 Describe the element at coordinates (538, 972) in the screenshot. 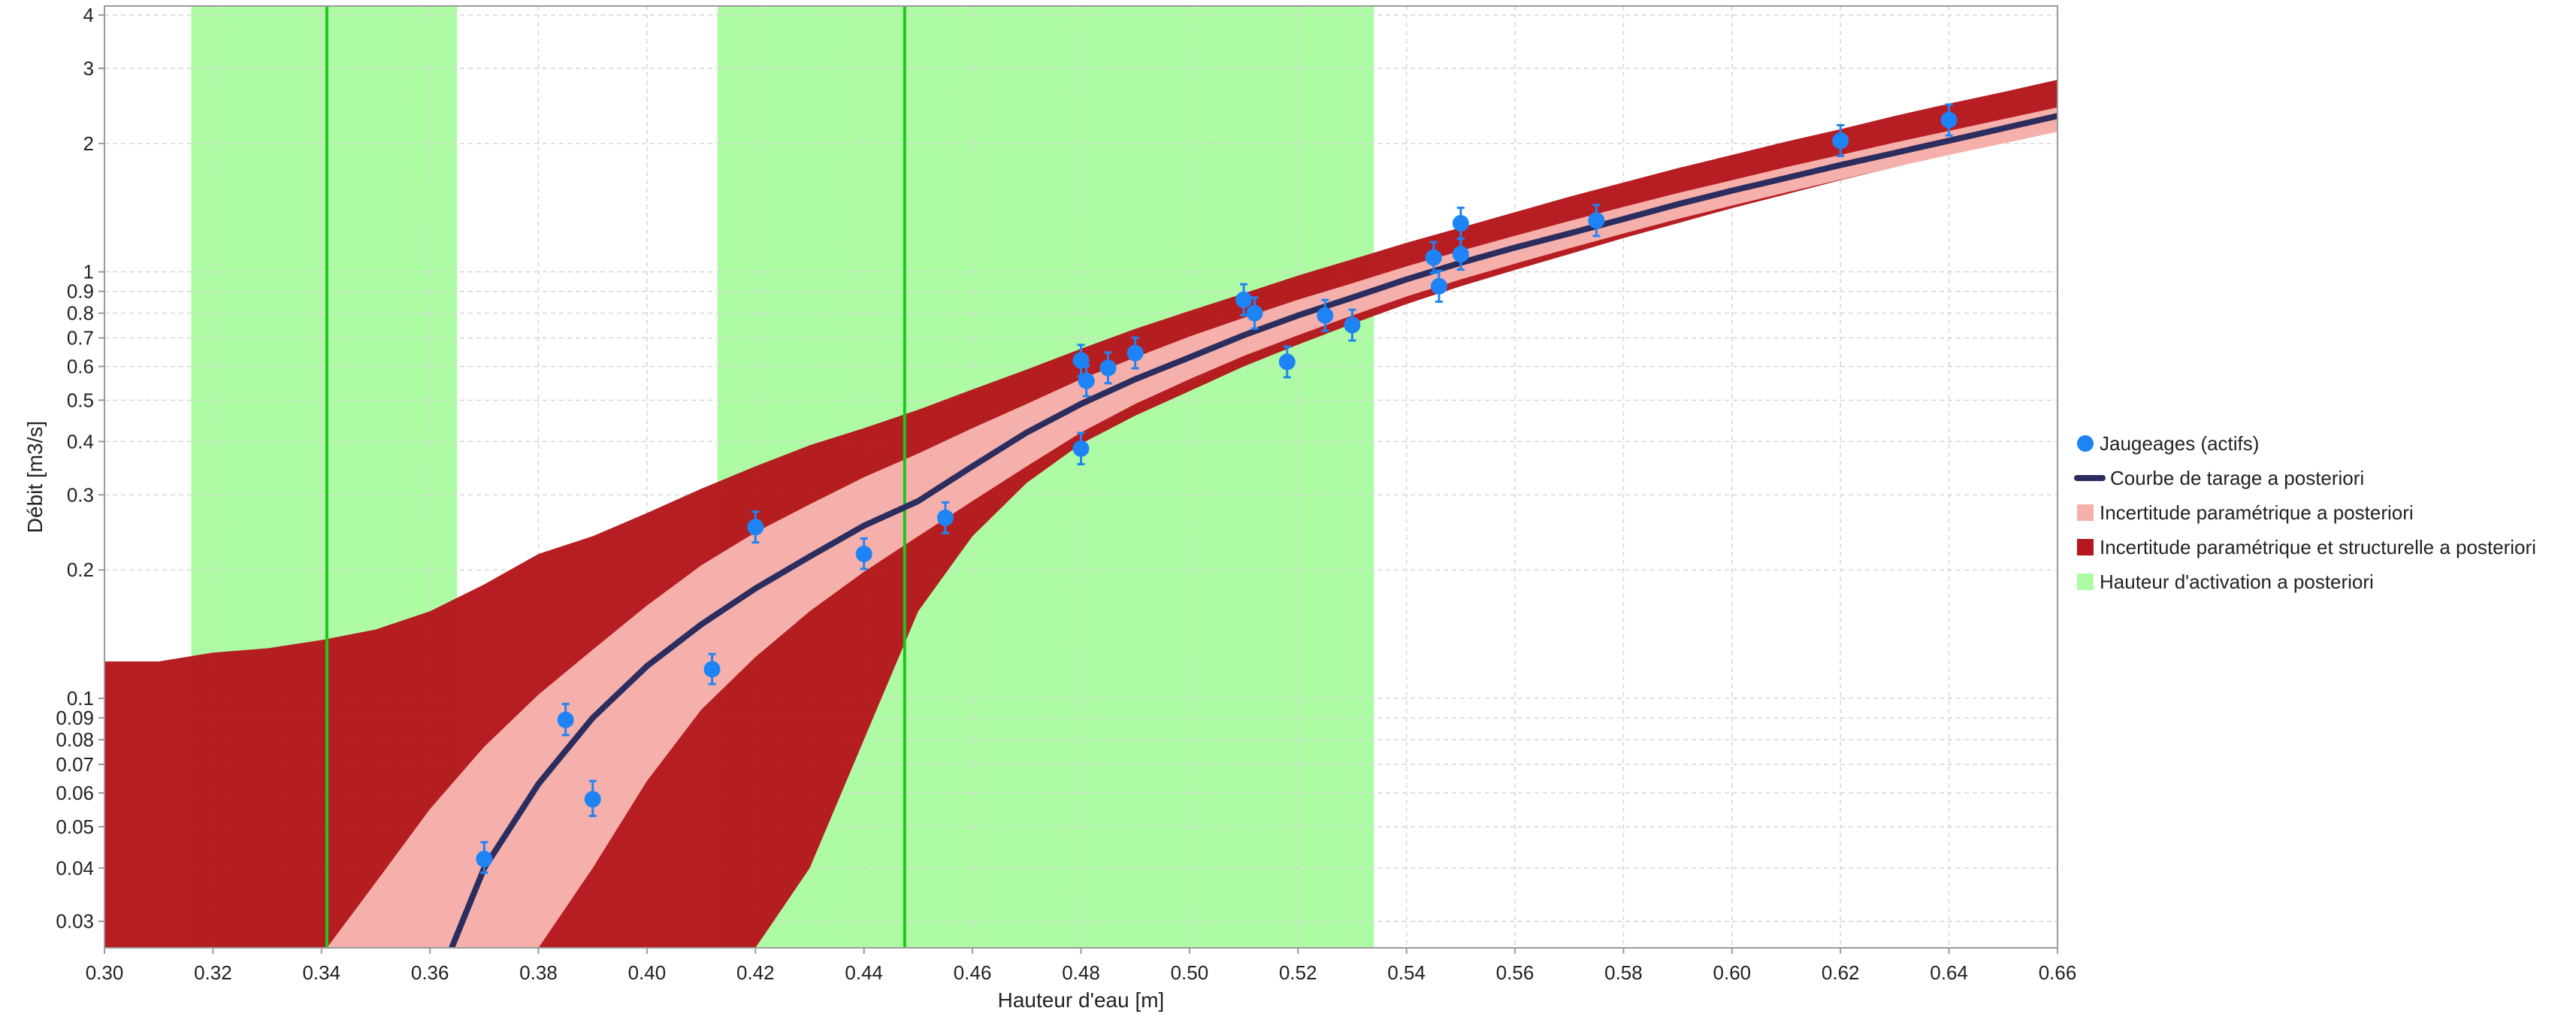

I see `x-tick-label: 0.38` at that location.